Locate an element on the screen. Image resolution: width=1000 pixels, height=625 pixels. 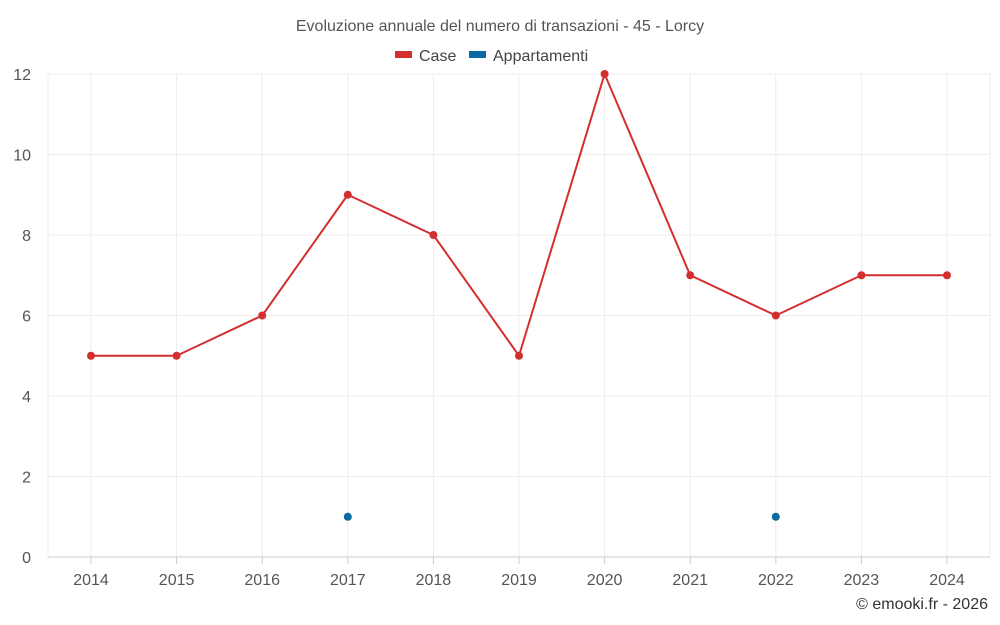
x-tick-label: 2016 is located at coordinates (262, 580).